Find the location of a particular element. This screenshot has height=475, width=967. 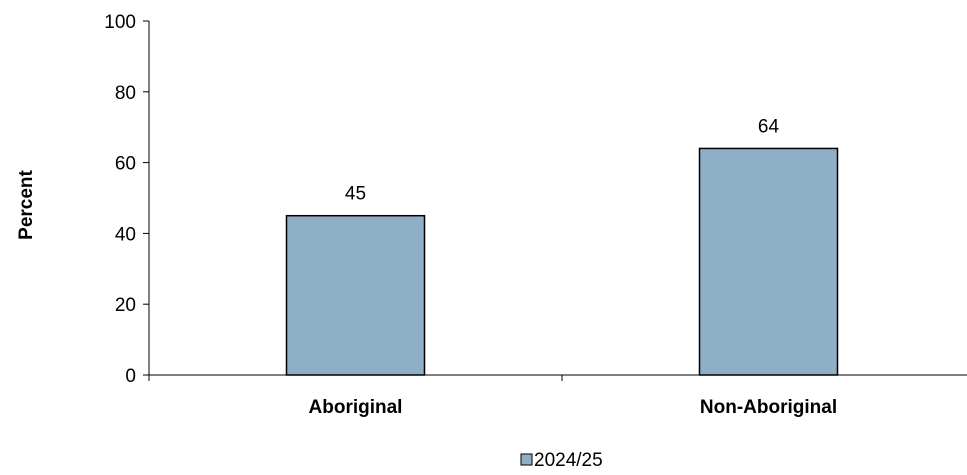

legend: 2024/25 is located at coordinates (561, 460).